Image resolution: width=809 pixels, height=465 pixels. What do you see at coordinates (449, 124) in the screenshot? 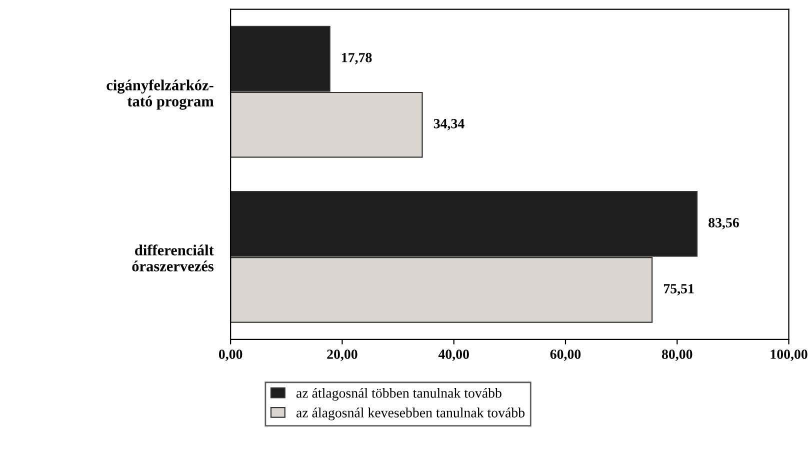
I see `data-label: 34,34` at bounding box center [449, 124].